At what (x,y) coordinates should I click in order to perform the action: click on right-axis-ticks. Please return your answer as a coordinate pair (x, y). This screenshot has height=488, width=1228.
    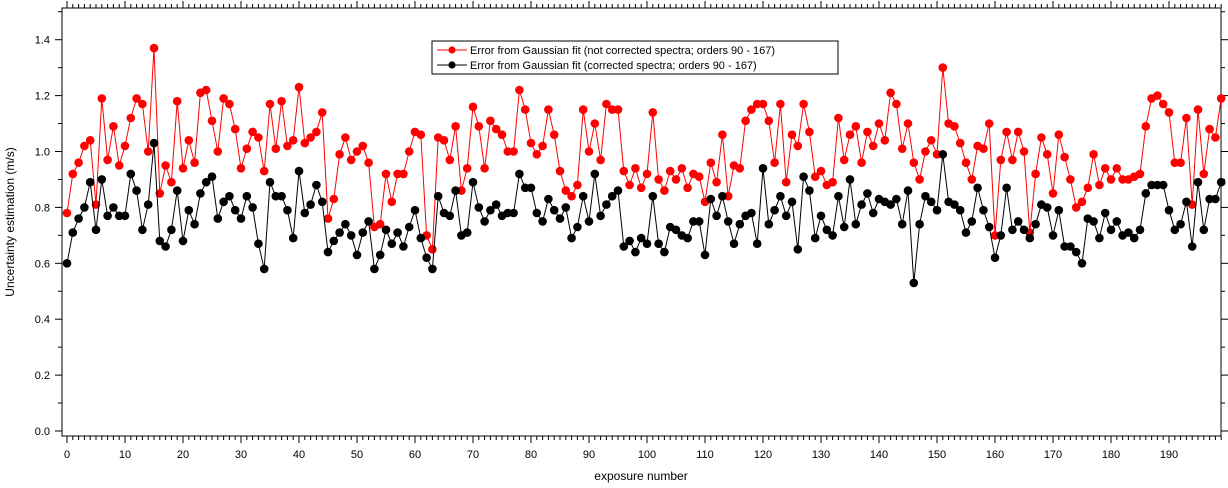
    Looking at the image, I should click on (1224, 221).